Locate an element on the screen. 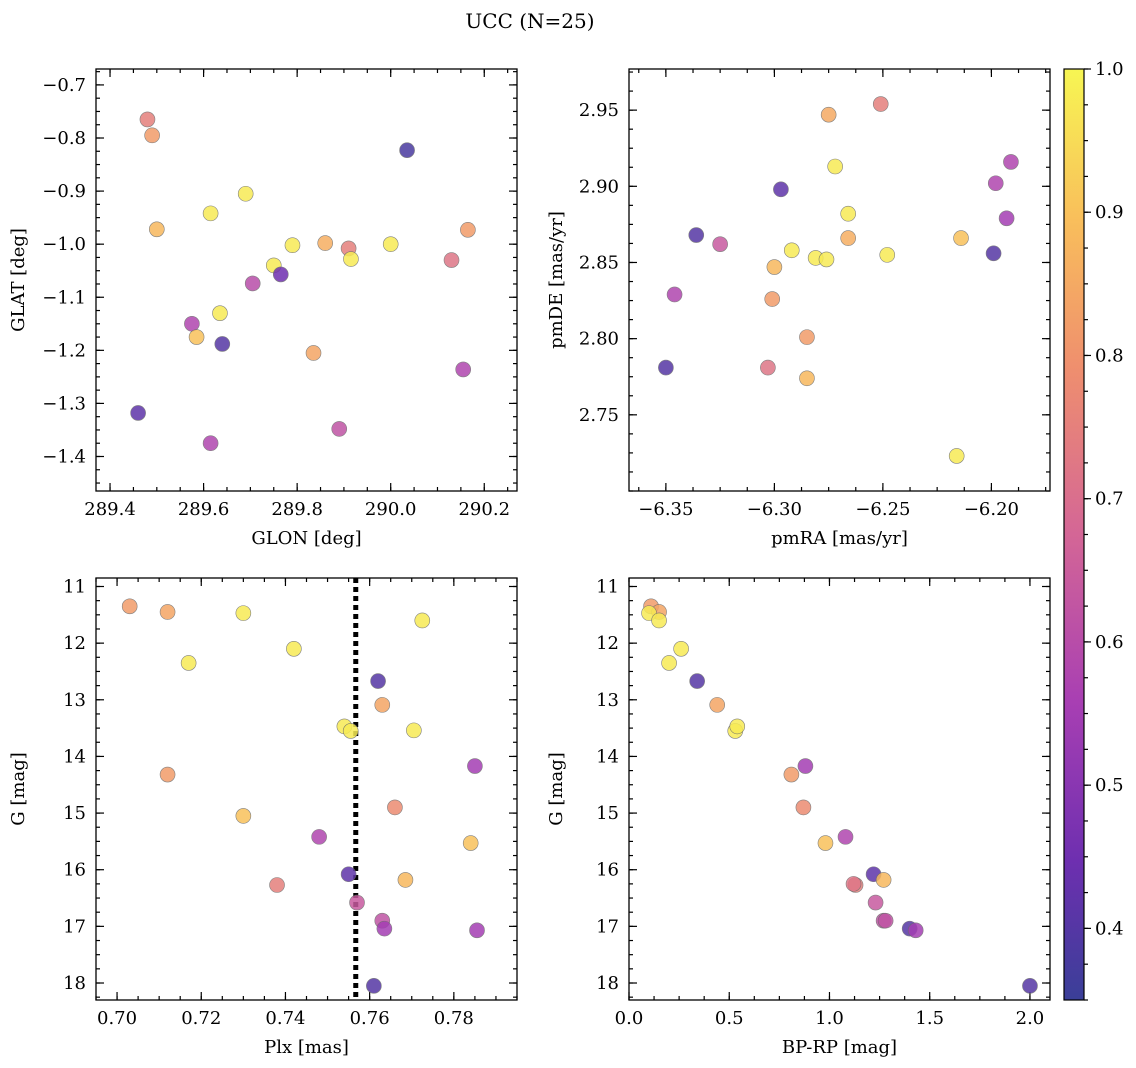  y-tick-label: −1.3 is located at coordinates (64, 403).